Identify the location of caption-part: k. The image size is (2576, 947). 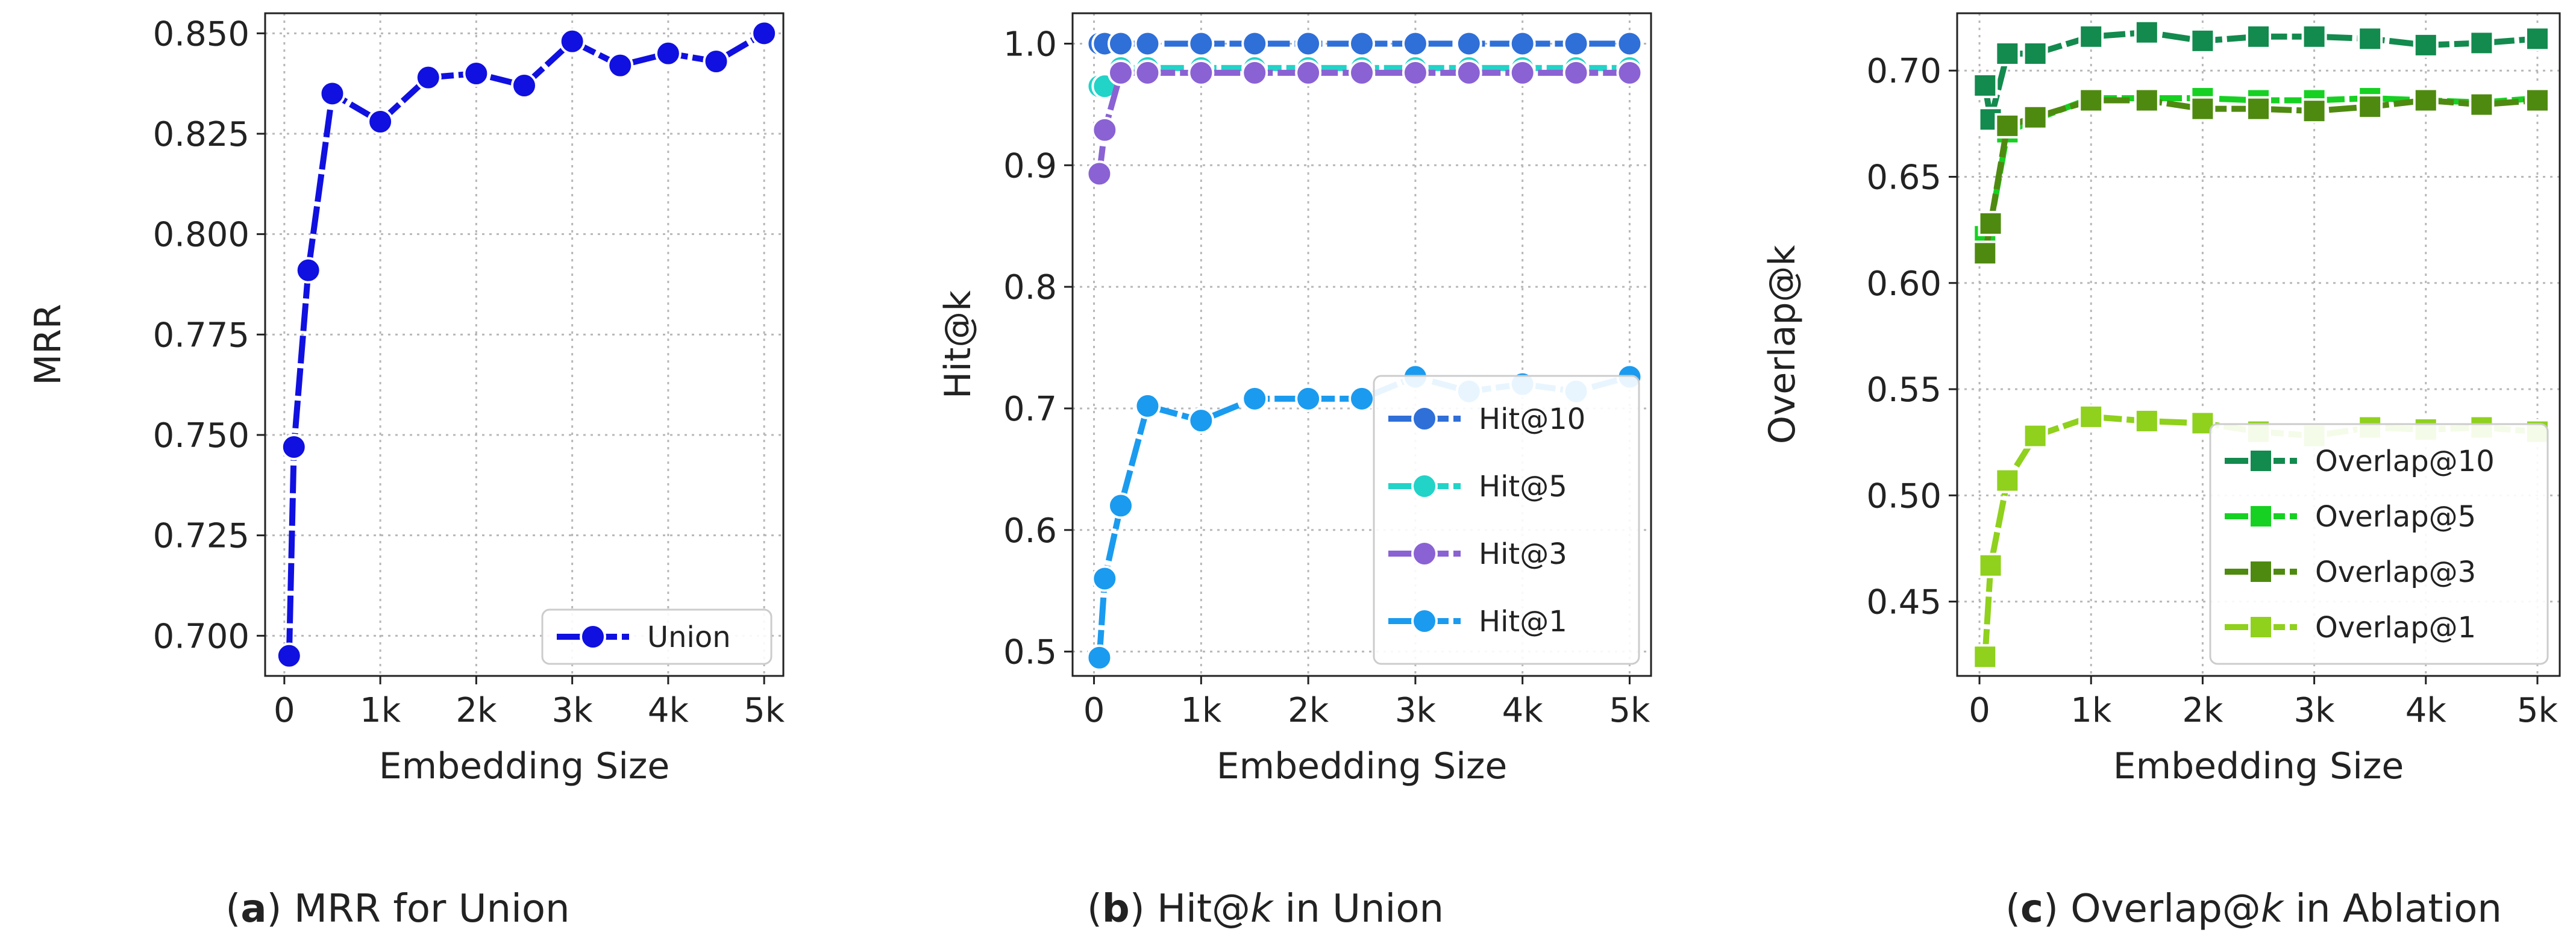
(1262, 909).